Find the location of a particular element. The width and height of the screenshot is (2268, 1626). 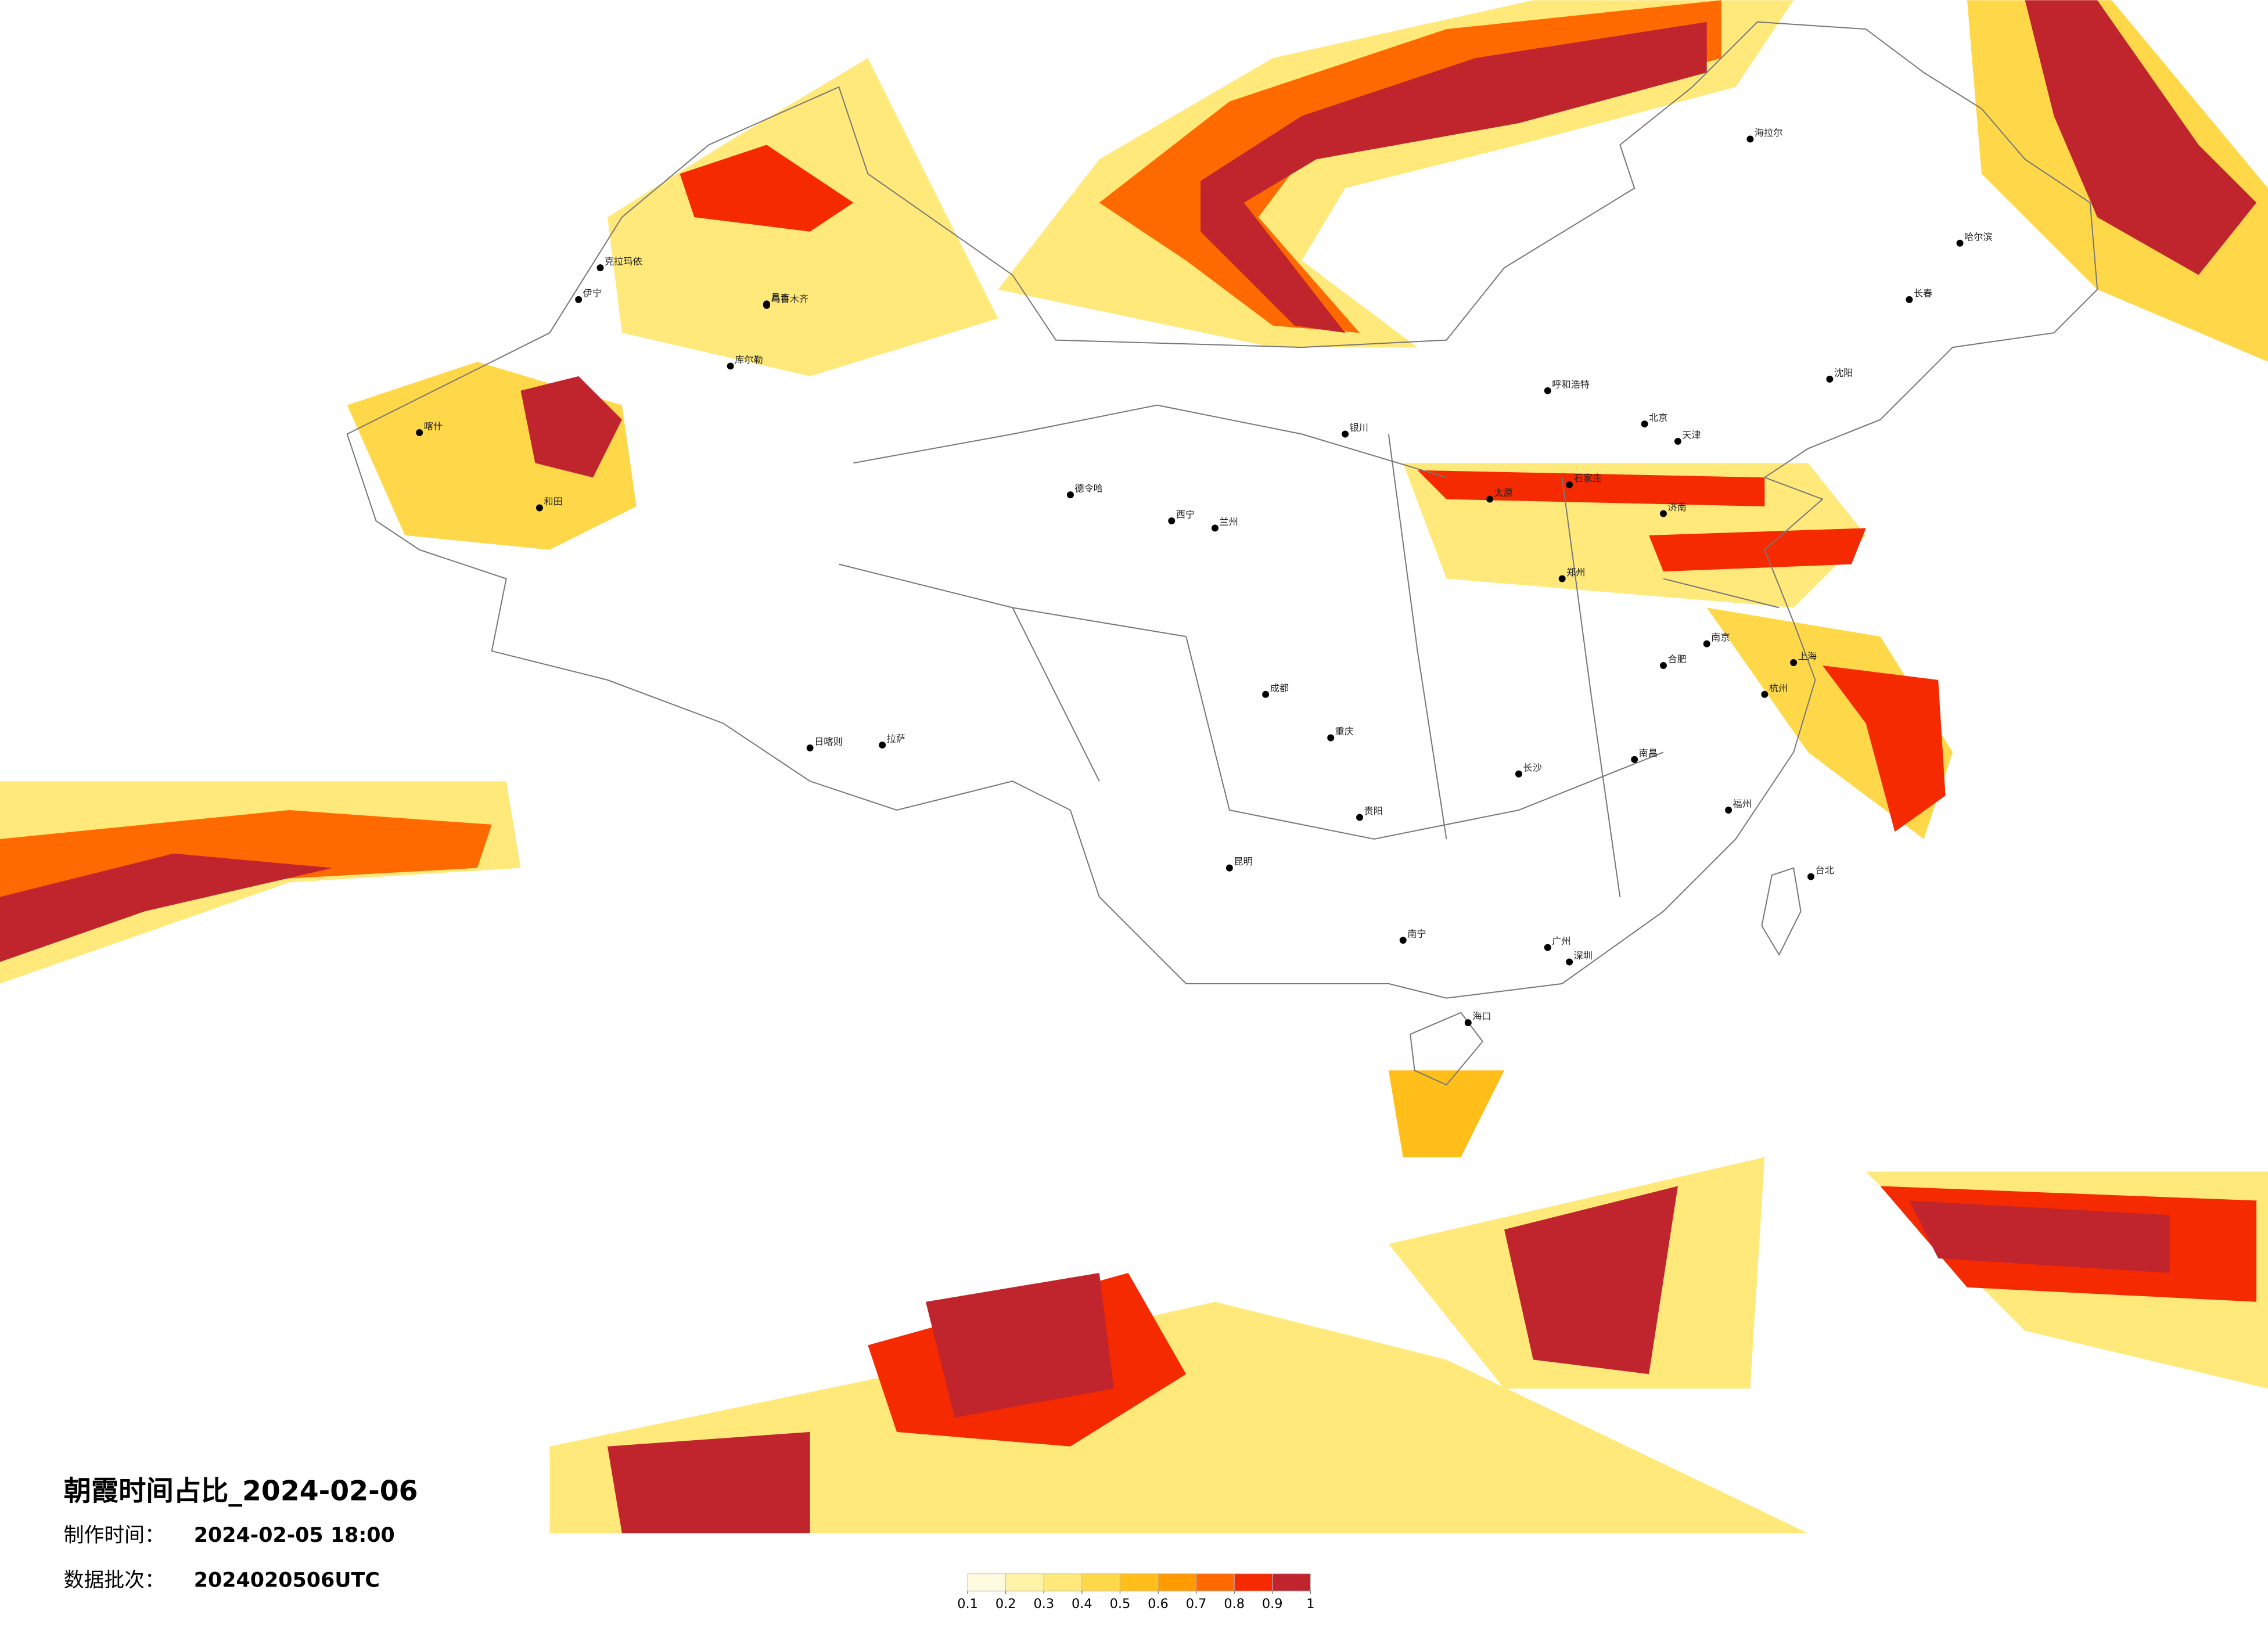

taiwan is located at coordinates (1781, 911).